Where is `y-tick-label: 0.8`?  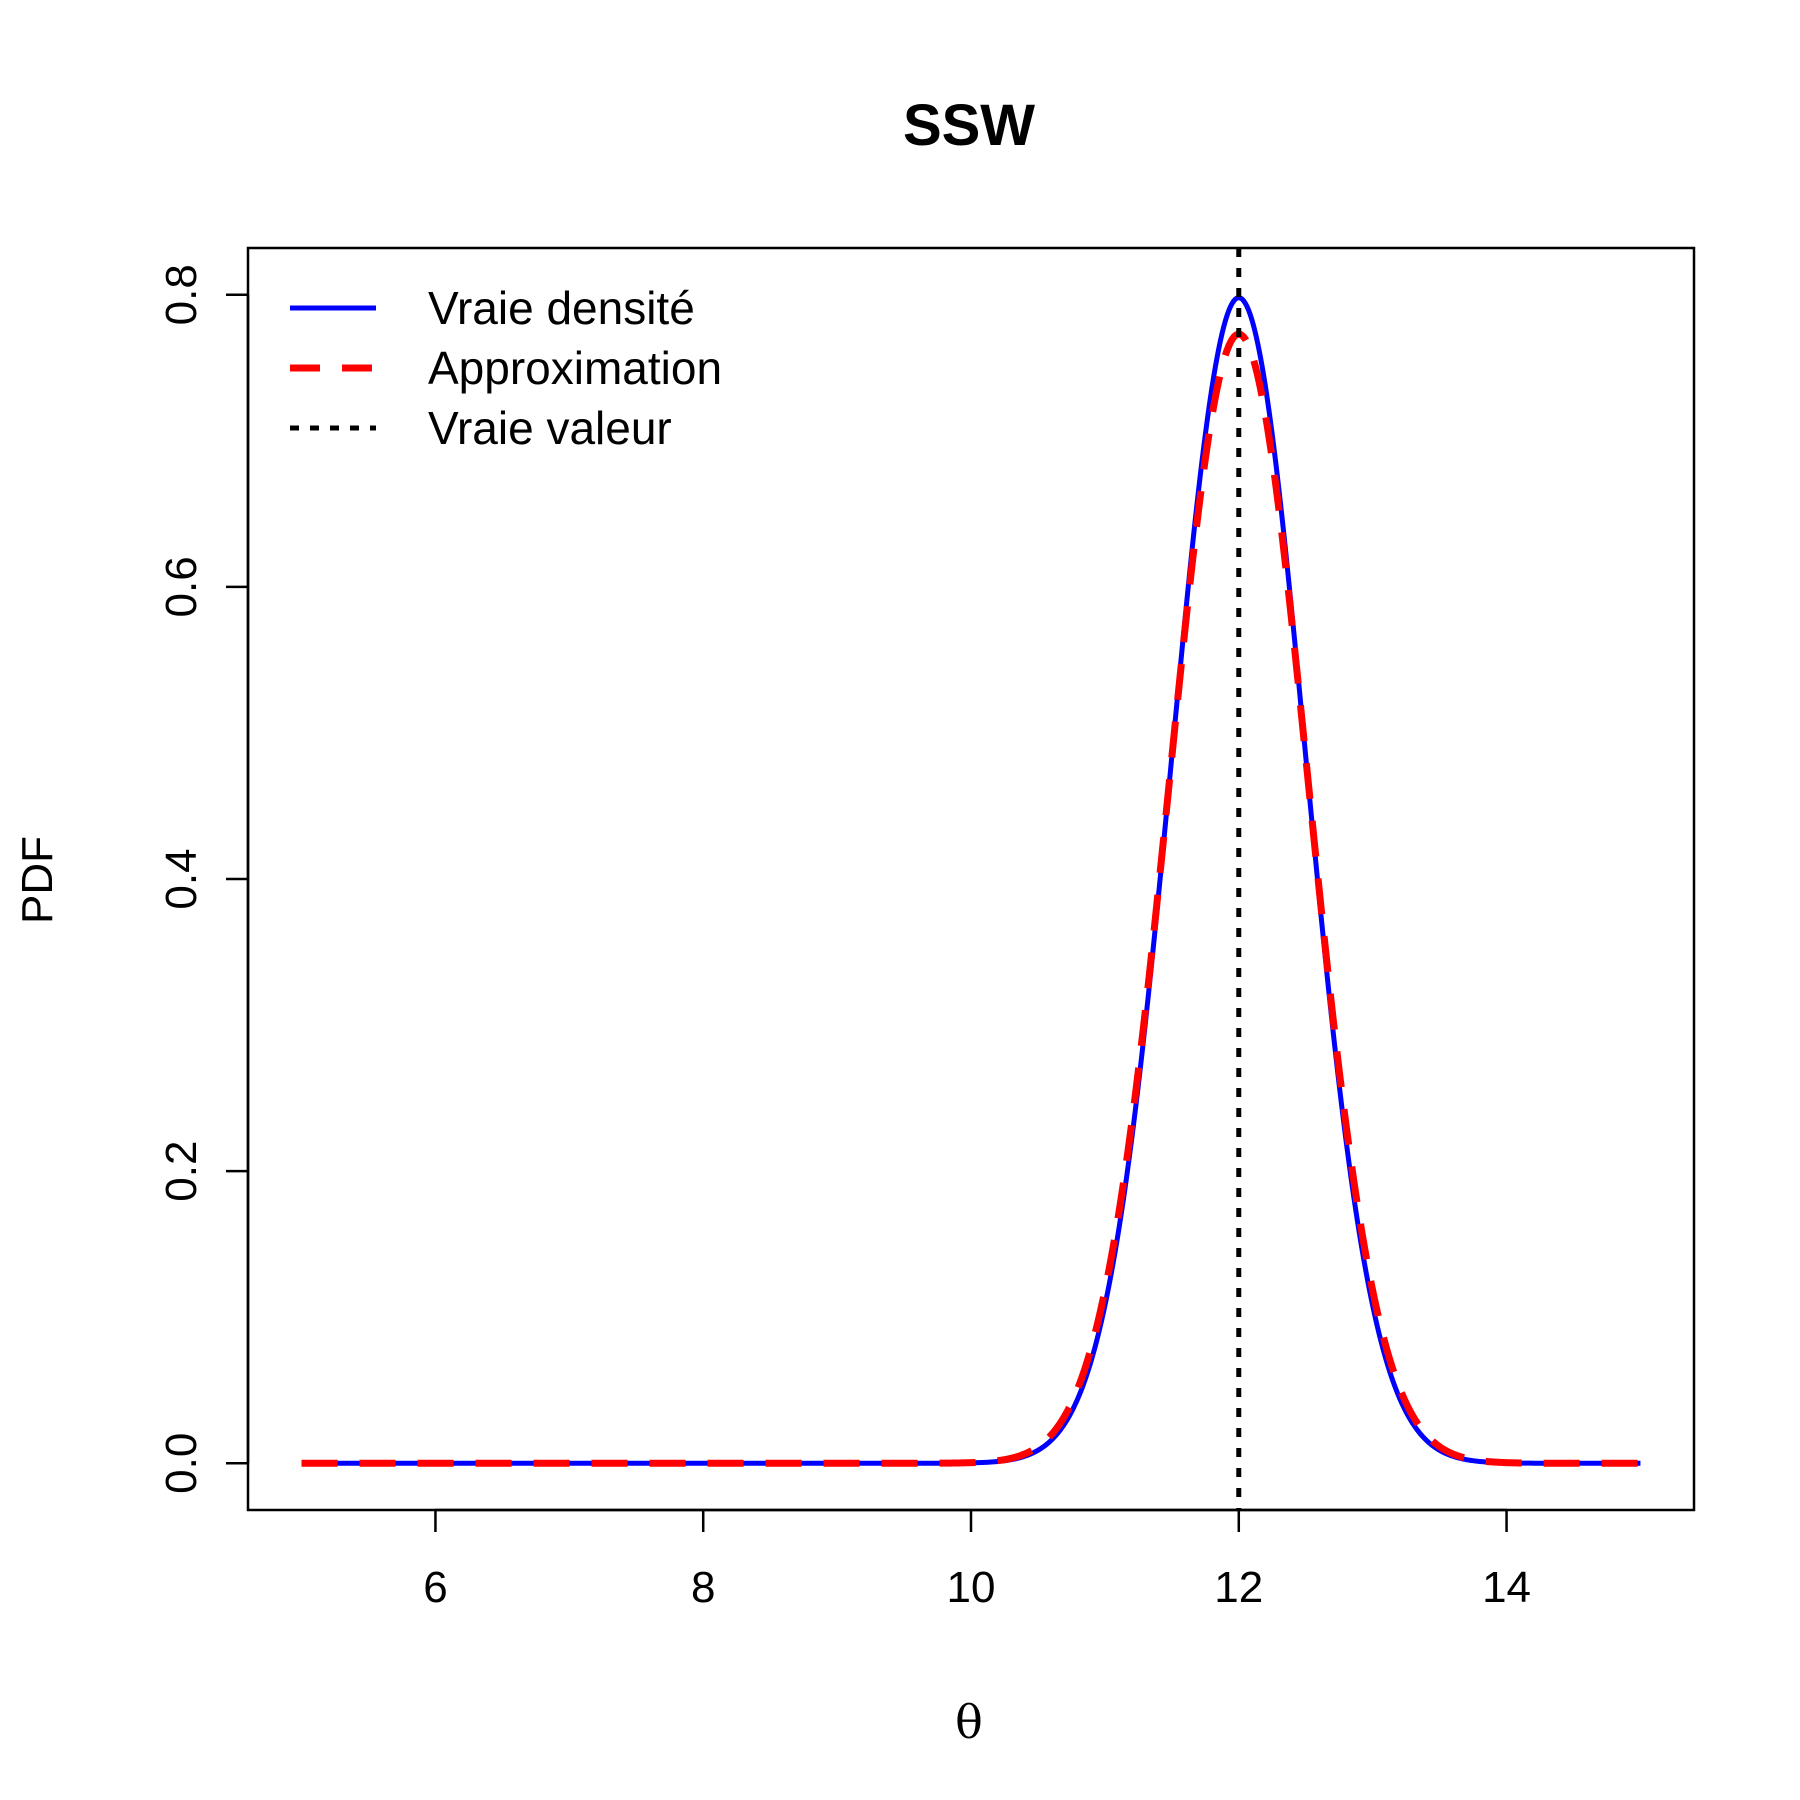 y-tick-label: 0.8 is located at coordinates (181, 294).